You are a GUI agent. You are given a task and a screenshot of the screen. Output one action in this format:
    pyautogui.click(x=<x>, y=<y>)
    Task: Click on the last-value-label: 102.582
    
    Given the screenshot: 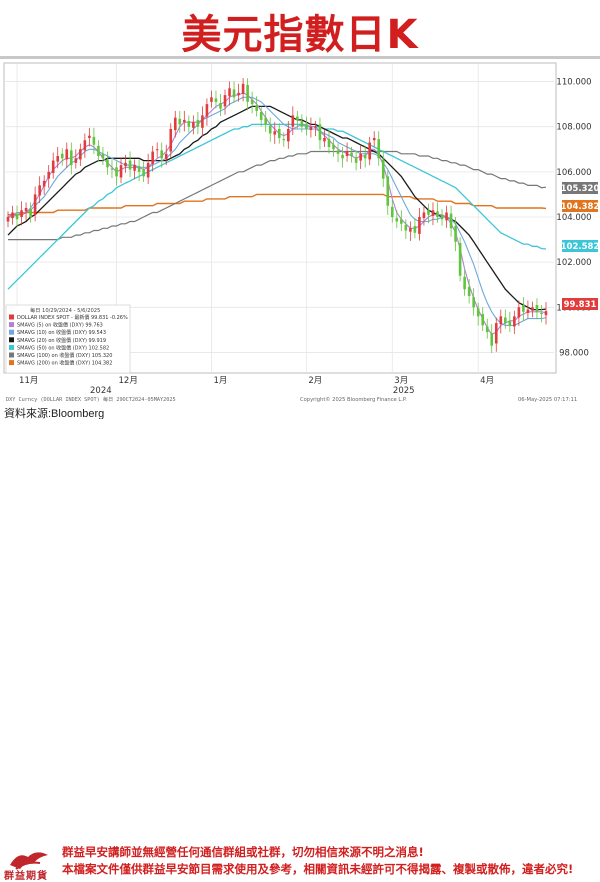 What is the action you would take?
    pyautogui.click(x=580, y=247)
    